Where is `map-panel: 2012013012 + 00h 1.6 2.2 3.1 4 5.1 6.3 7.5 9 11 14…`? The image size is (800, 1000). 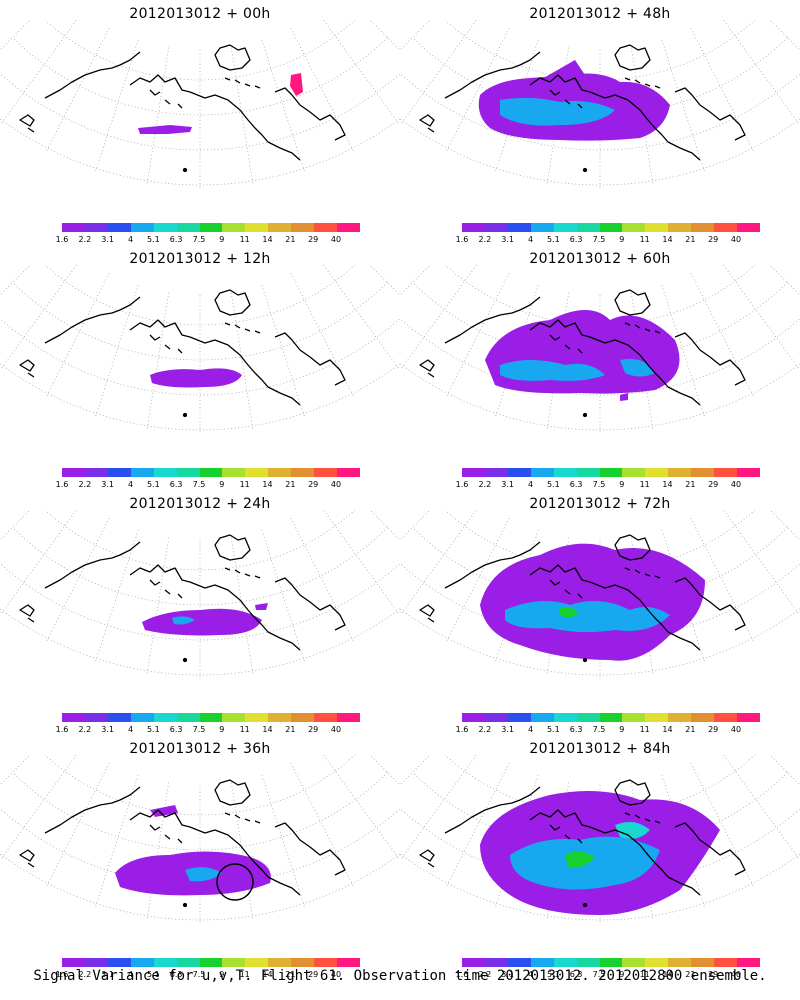
map-panel: 2012013012 + 00h 1.6 2.2 3.1 4 5.1 6.3 7.5 9 11 14… is located at coordinates (200, 122).